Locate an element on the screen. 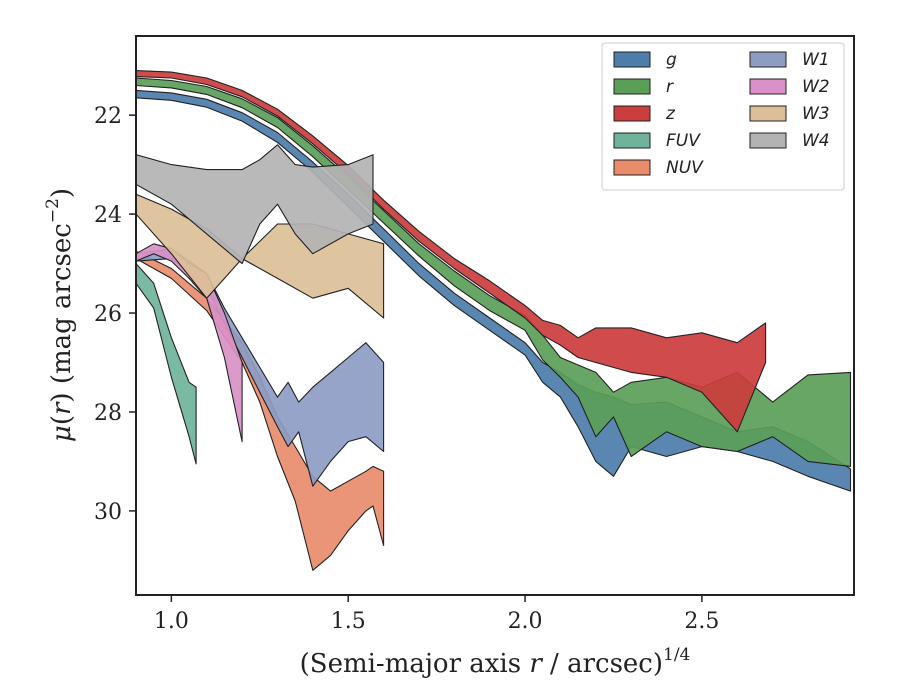  x-axis-label: (Semi-major axis r / arcsec)1/4 is located at coordinates (495, 662).